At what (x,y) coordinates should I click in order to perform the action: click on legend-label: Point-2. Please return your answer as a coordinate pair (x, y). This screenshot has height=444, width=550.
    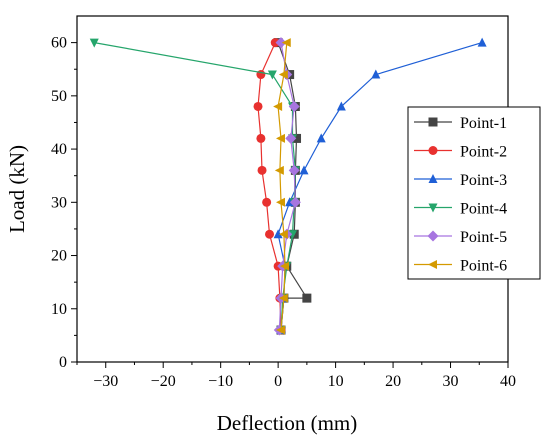
    Looking at the image, I should click on (483, 152).